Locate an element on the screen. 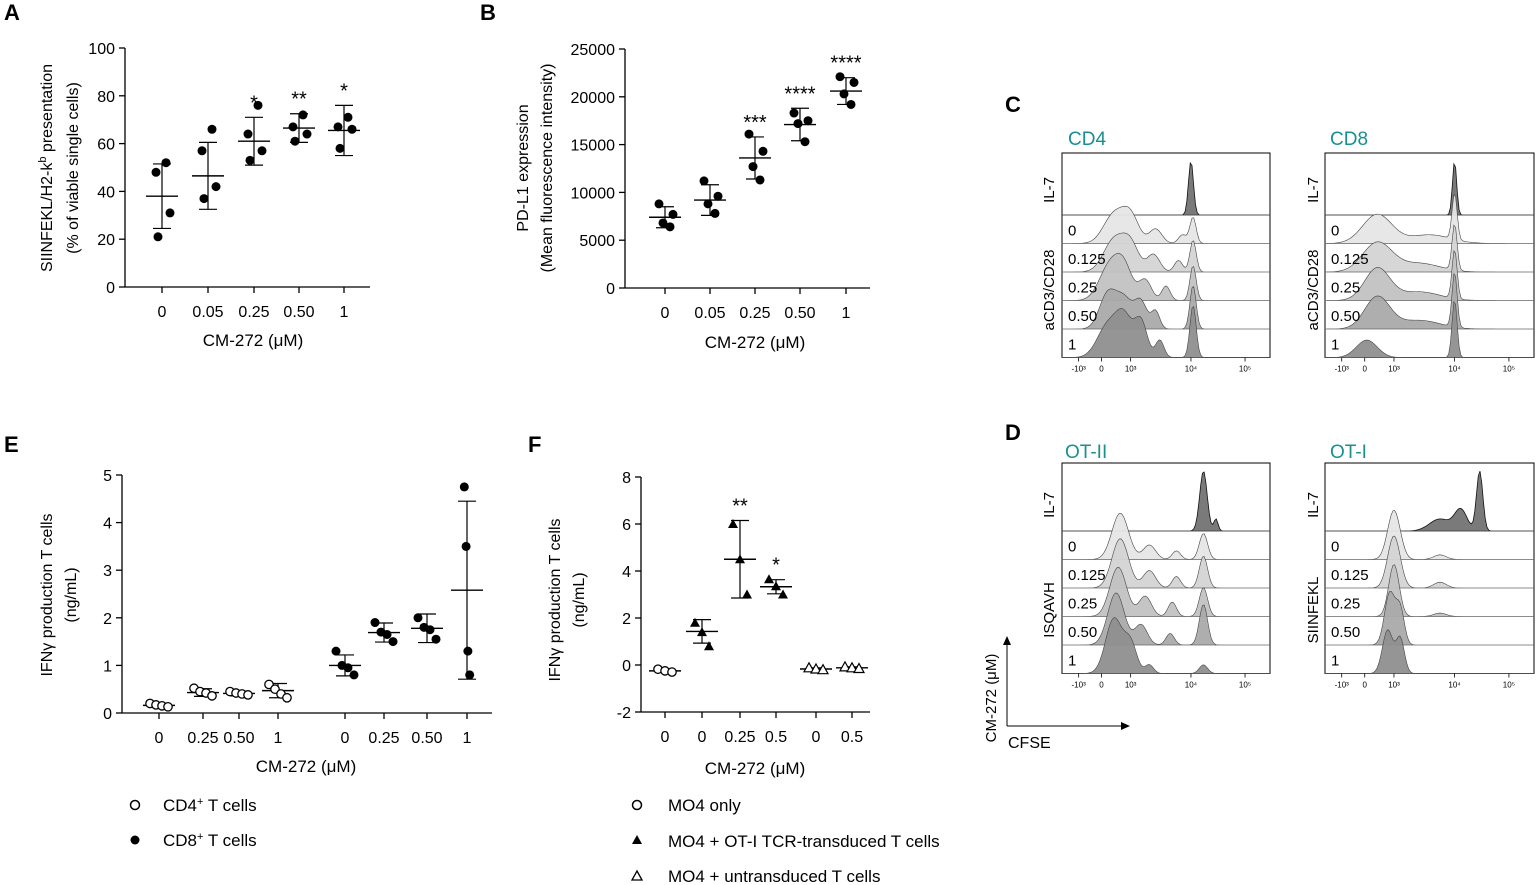  chart-b-significance: **** is located at coordinates (799, 94).